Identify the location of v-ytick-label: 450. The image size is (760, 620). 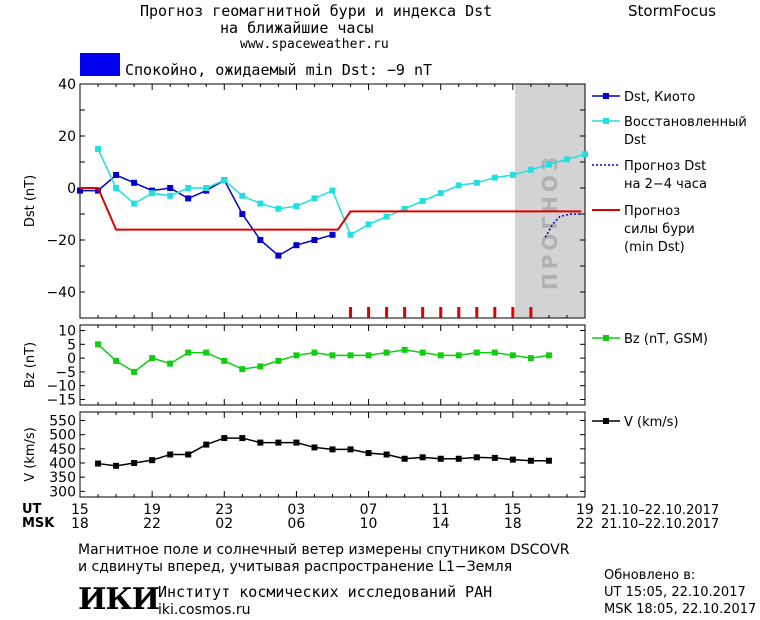
(62, 450).